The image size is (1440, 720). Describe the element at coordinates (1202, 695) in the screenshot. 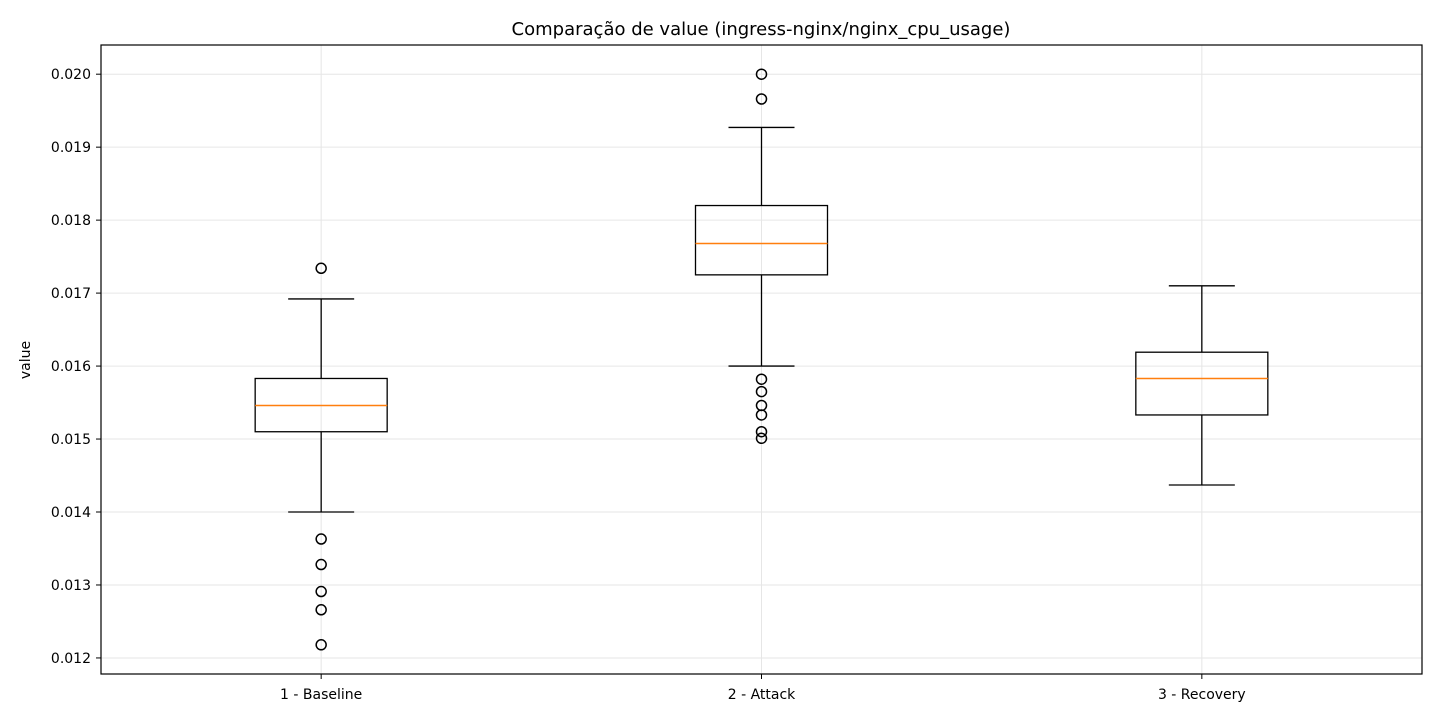

I see `x-tick-label: 3 - Recovery` at that location.